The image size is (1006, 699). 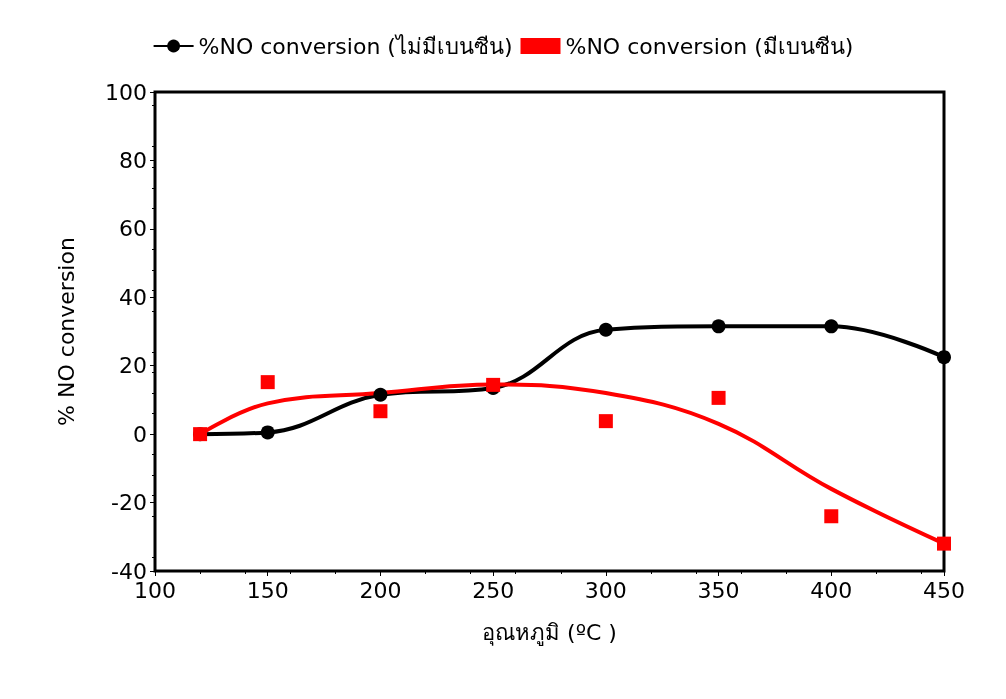 I want to click on x-tick-label: 250, so click(x=493, y=590).